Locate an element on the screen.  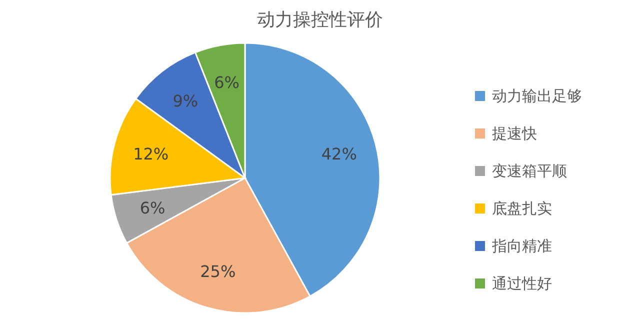
title: 动力操控性评价 is located at coordinates (320, 20).